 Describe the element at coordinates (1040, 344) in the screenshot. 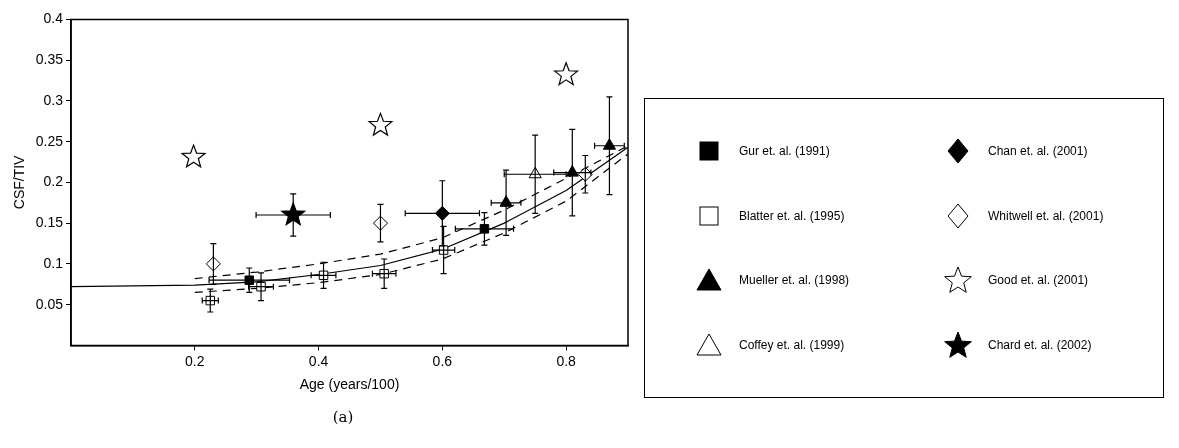

I see `legend-label: Chard et. al. (2002)` at that location.